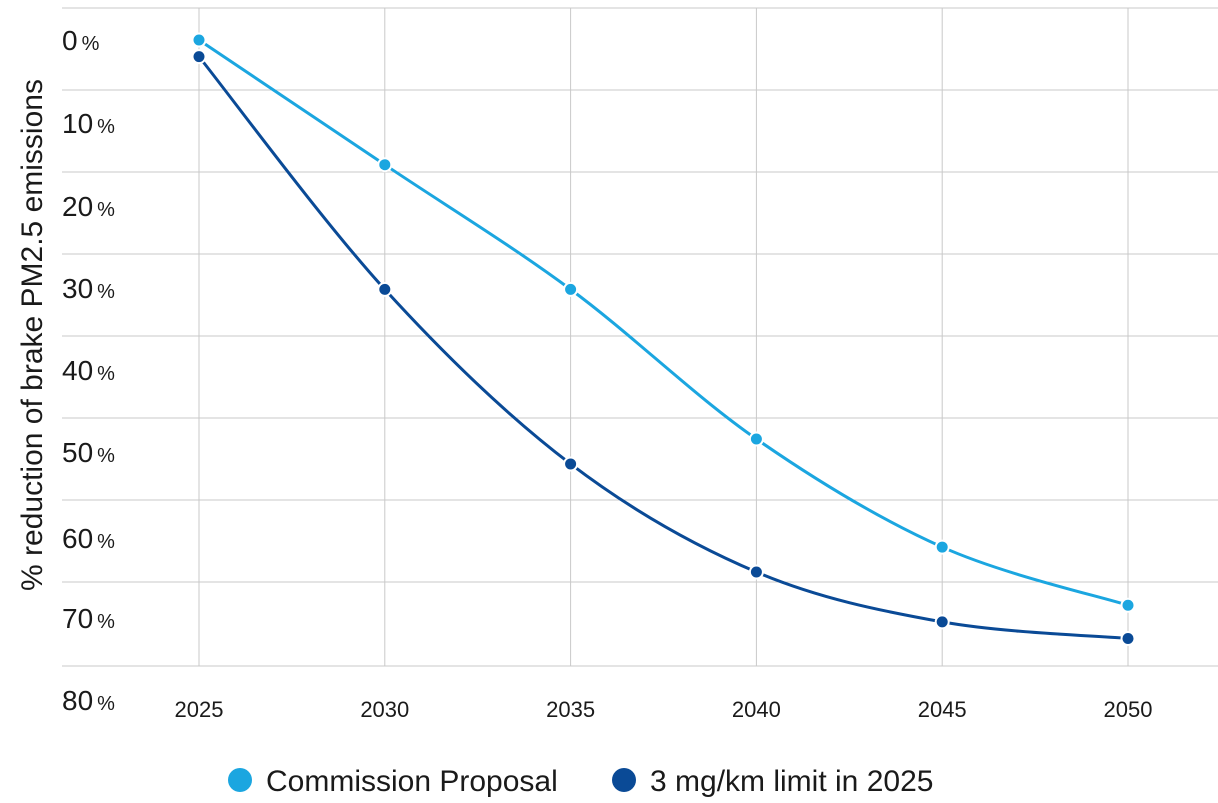 This screenshot has height=803, width=1218. I want to click on x-tick-label: 2050, so click(1128, 709).